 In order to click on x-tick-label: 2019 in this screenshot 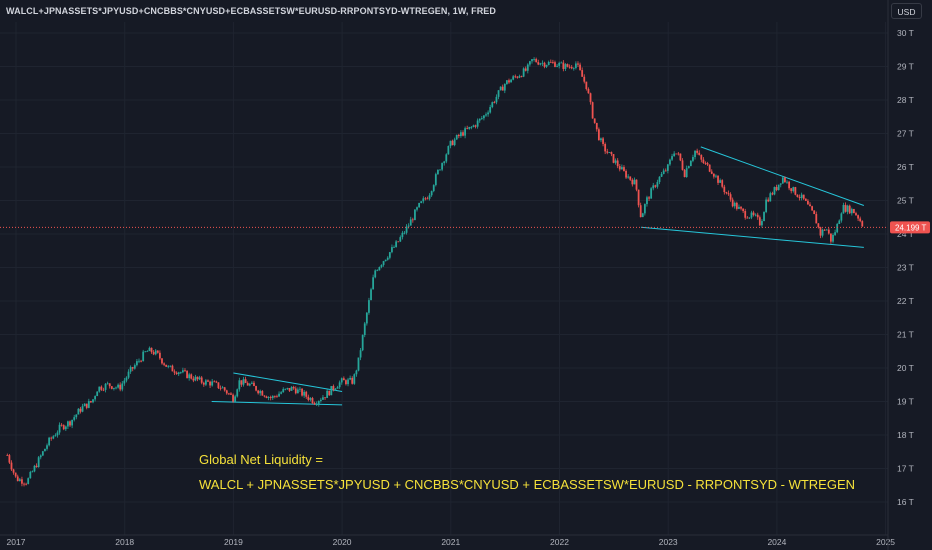, I will do `click(233, 542)`.